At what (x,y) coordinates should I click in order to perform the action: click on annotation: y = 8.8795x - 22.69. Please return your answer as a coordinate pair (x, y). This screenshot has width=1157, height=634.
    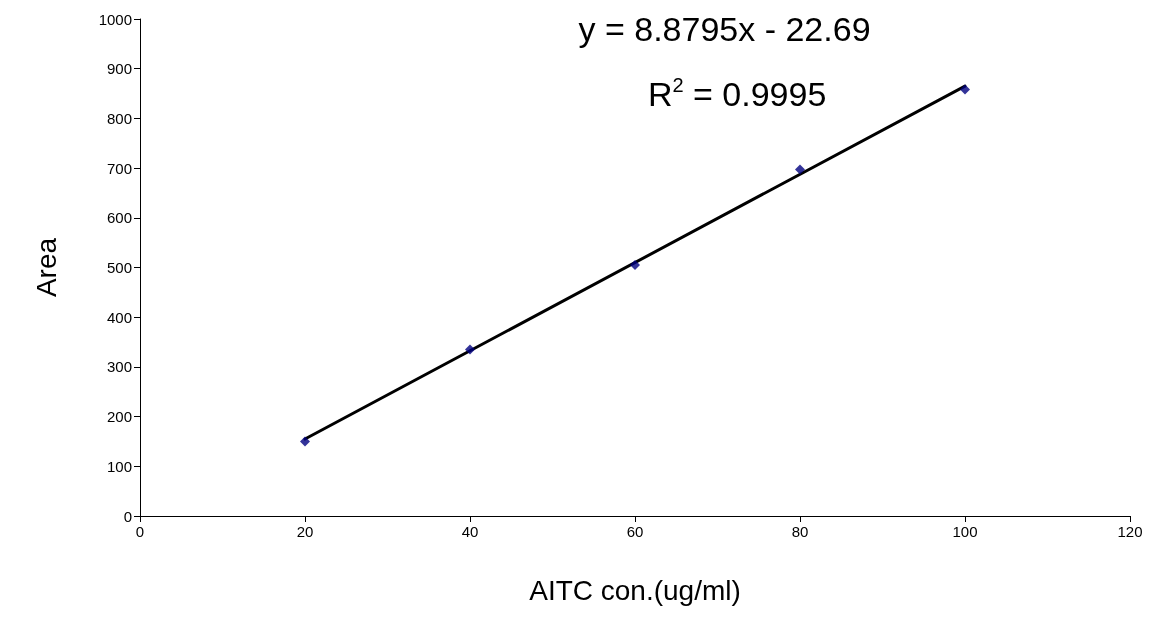
    Looking at the image, I should click on (724, 29).